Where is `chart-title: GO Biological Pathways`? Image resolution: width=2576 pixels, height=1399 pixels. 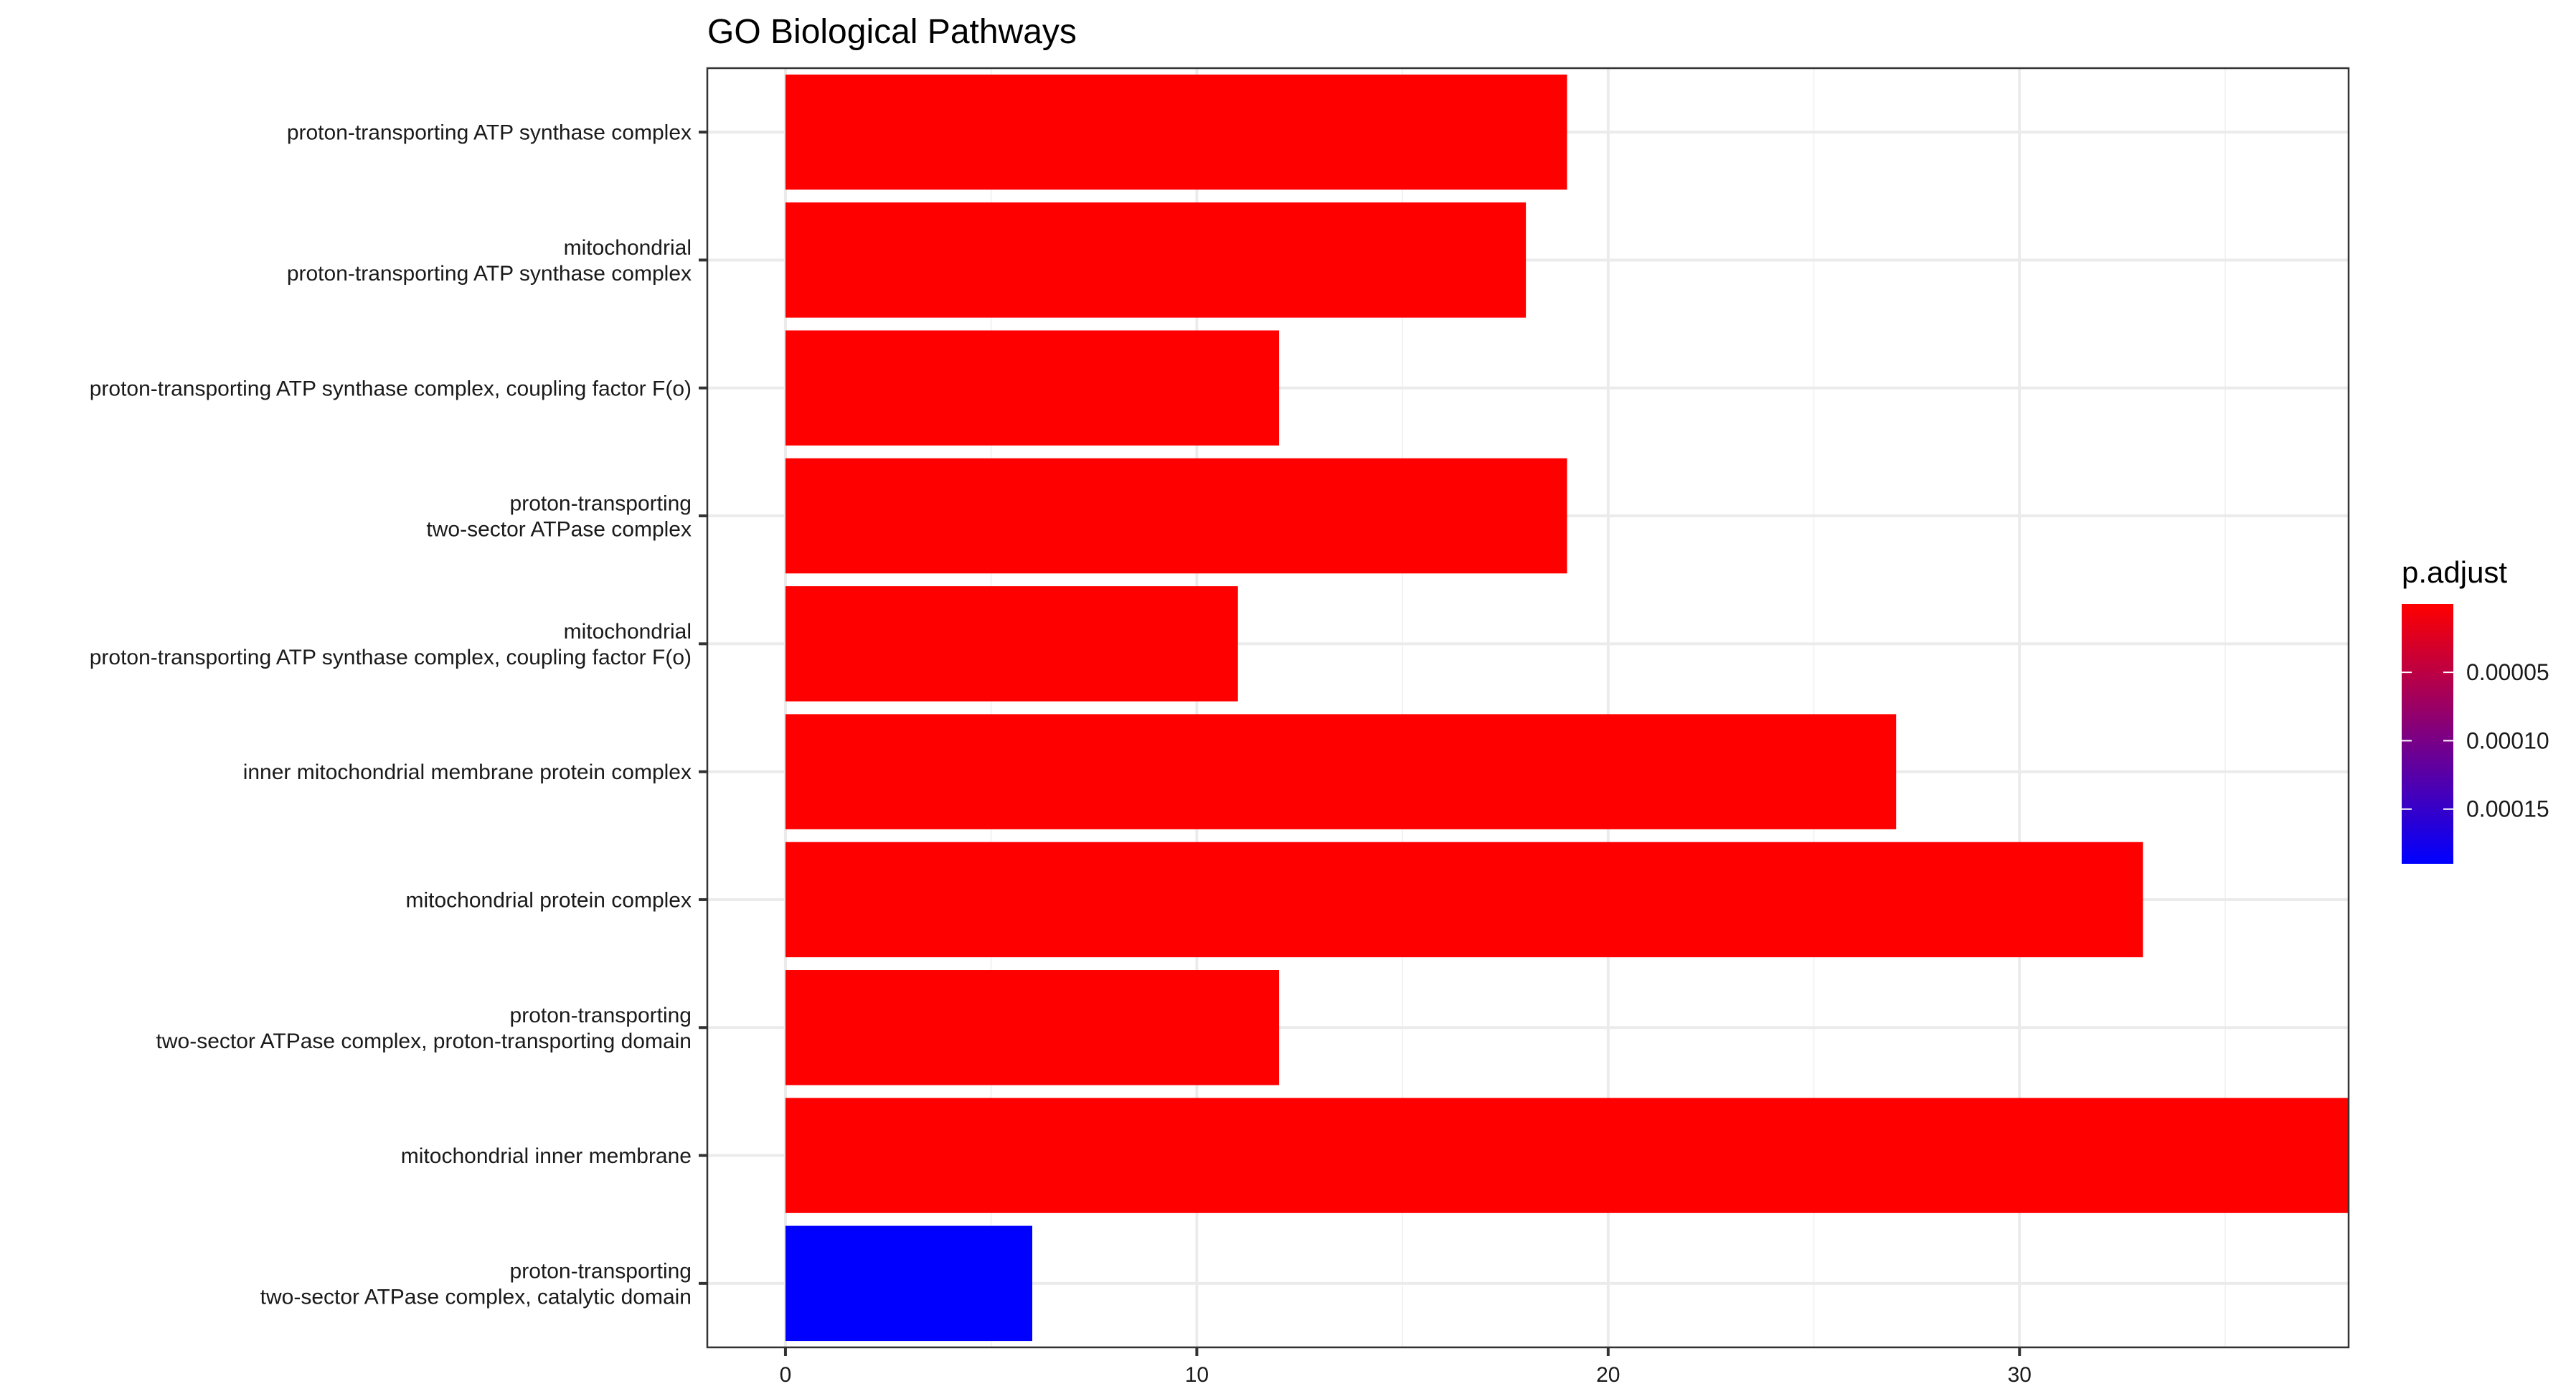 chart-title: GO Biological Pathways is located at coordinates (892, 32).